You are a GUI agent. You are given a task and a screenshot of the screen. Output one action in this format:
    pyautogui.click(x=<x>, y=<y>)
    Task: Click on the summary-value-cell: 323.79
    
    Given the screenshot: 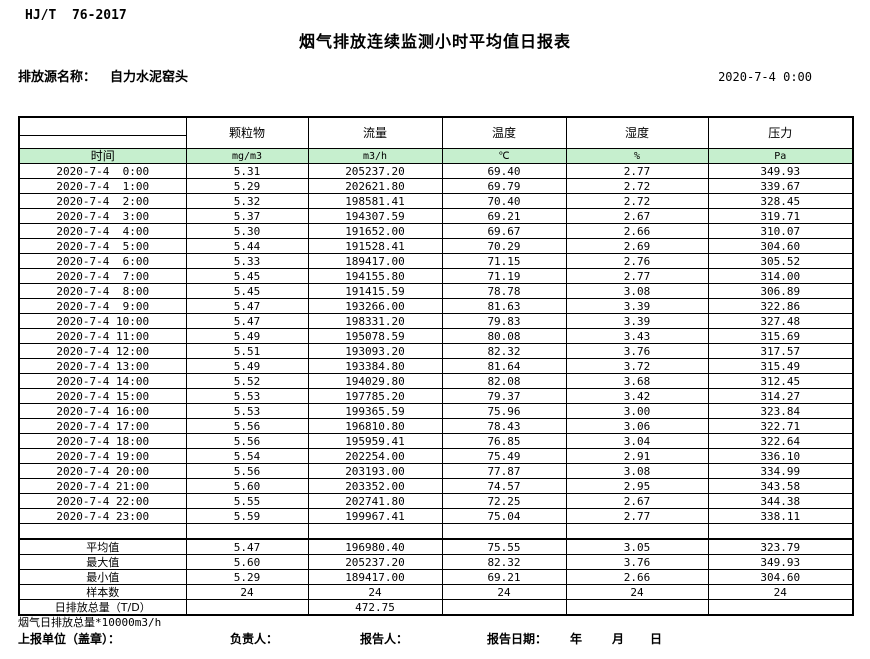 What is the action you would take?
    pyautogui.click(x=780, y=546)
    